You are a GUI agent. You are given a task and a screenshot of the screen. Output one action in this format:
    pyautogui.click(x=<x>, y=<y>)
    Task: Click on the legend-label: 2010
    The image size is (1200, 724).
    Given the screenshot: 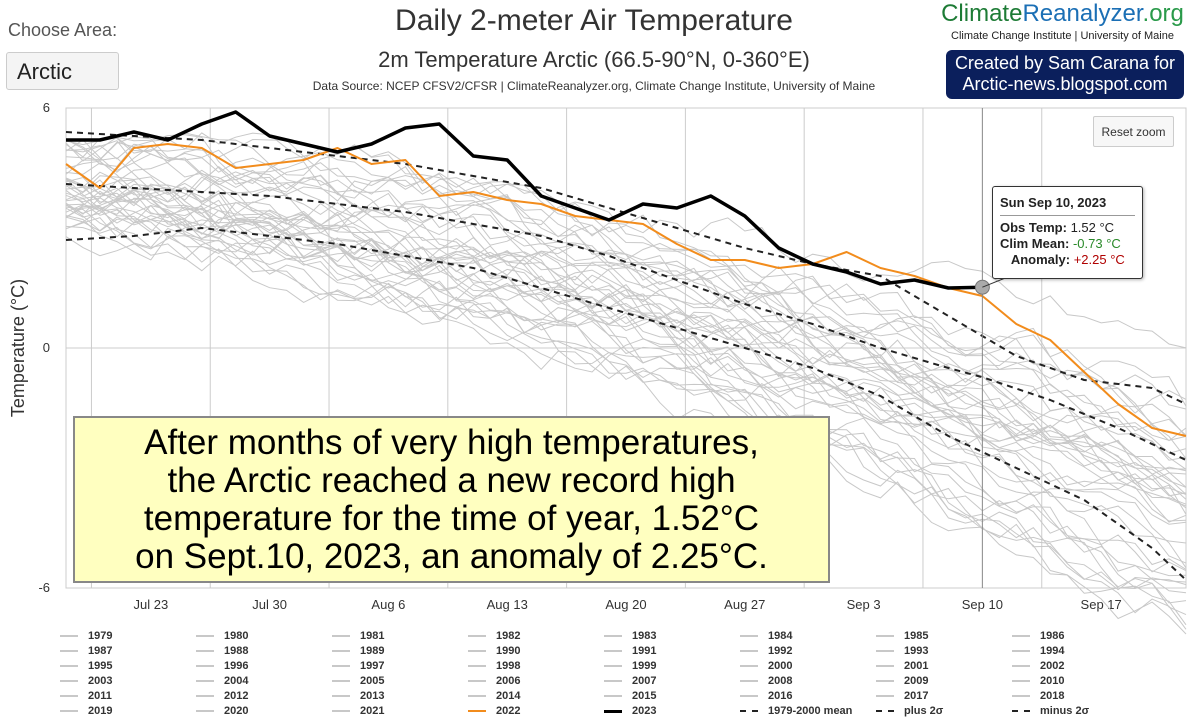 What is the action you would take?
    pyautogui.click(x=1052, y=681)
    